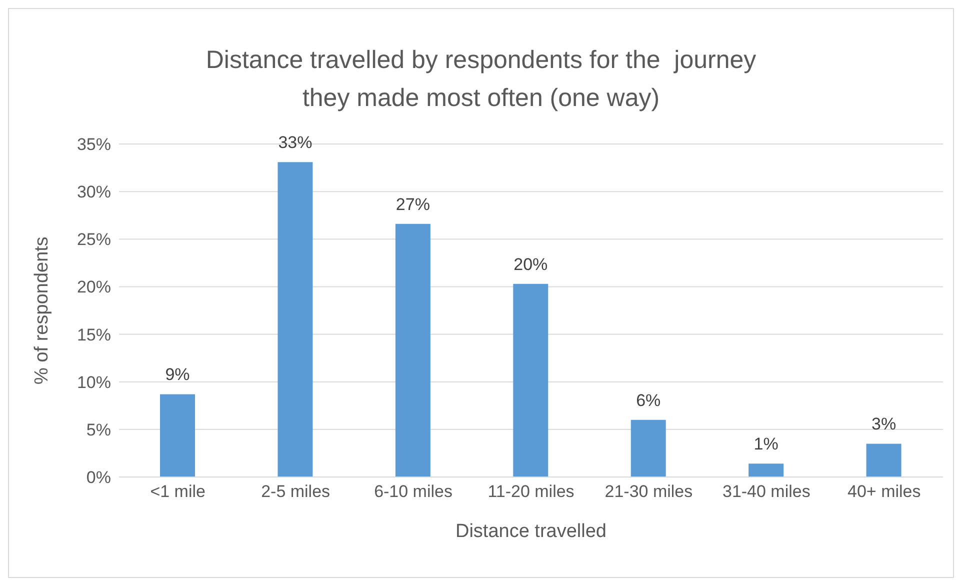 The image size is (960, 581). Describe the element at coordinates (766, 492) in the screenshot. I see `x-tick-label: 31-40 miles` at that location.